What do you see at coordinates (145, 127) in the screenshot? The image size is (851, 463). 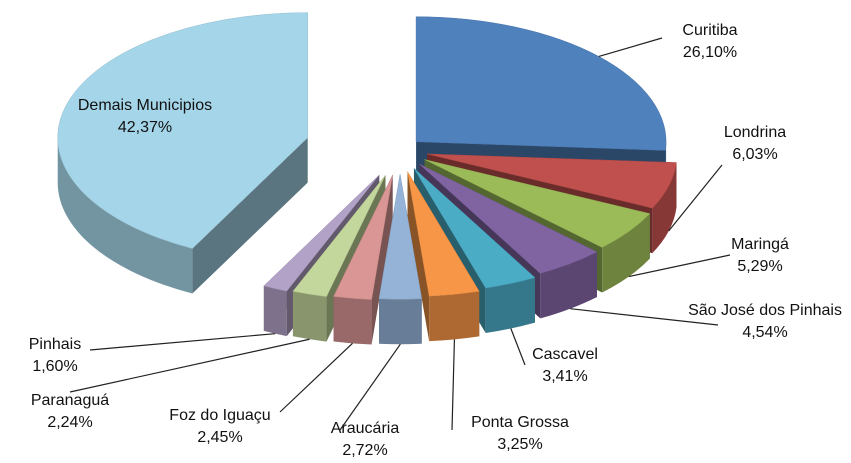 I see `label-value: 42,37%` at bounding box center [145, 127].